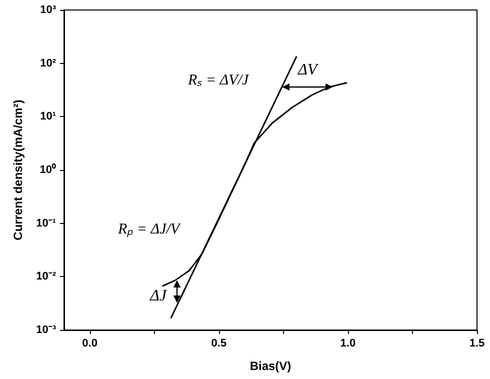  What do you see at coordinates (48, 10) in the screenshot?
I see `y-tick-label: 10³` at bounding box center [48, 10].